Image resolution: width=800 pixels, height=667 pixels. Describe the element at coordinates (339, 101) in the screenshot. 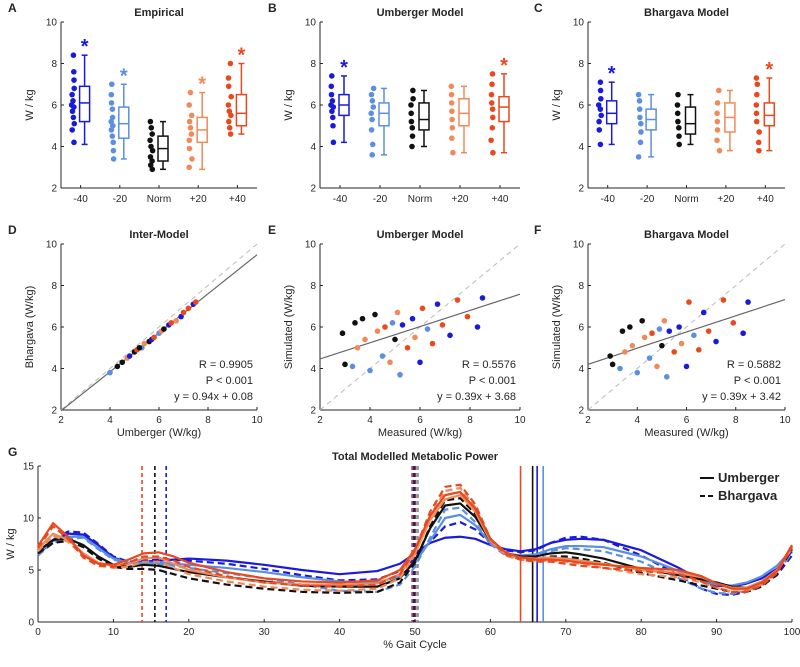

I see `box-group--40: *` at that location.